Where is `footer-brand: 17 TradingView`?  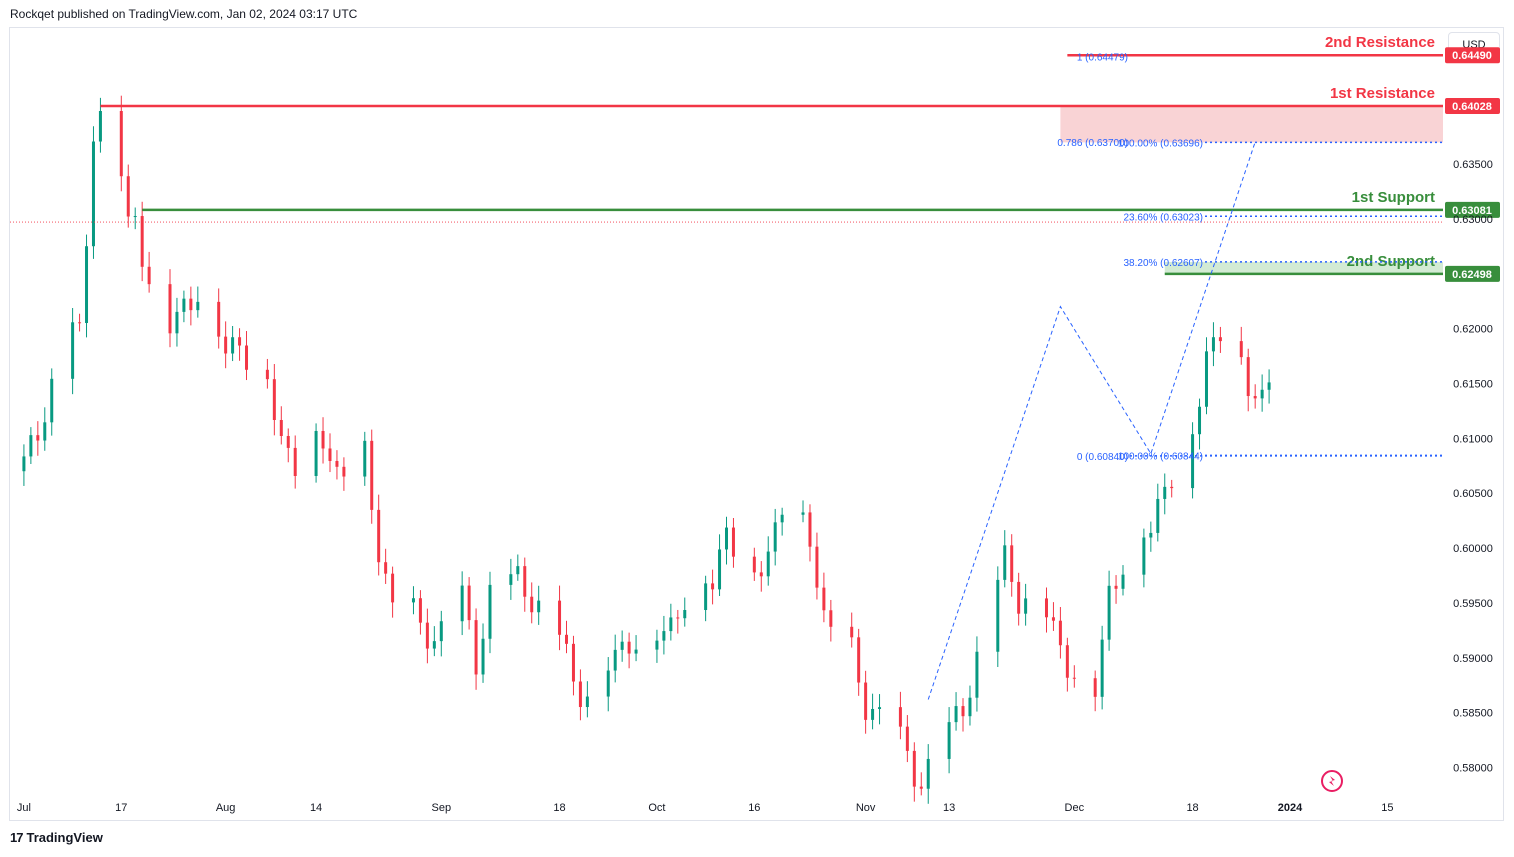 footer-brand: 17 TradingView is located at coordinates (56, 837).